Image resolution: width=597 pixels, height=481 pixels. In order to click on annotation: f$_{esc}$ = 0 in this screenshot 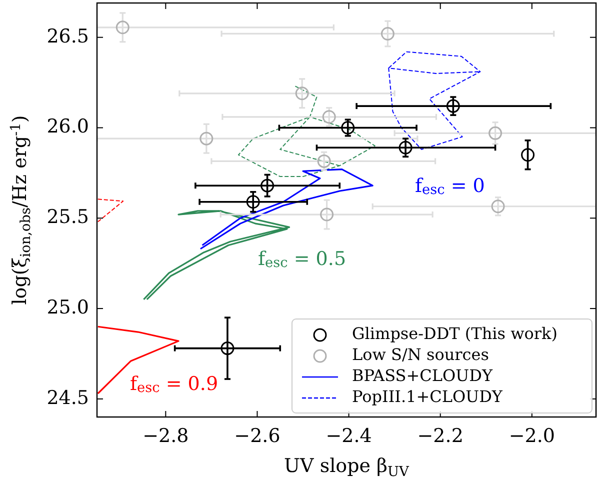, I will do `click(450, 186)`.